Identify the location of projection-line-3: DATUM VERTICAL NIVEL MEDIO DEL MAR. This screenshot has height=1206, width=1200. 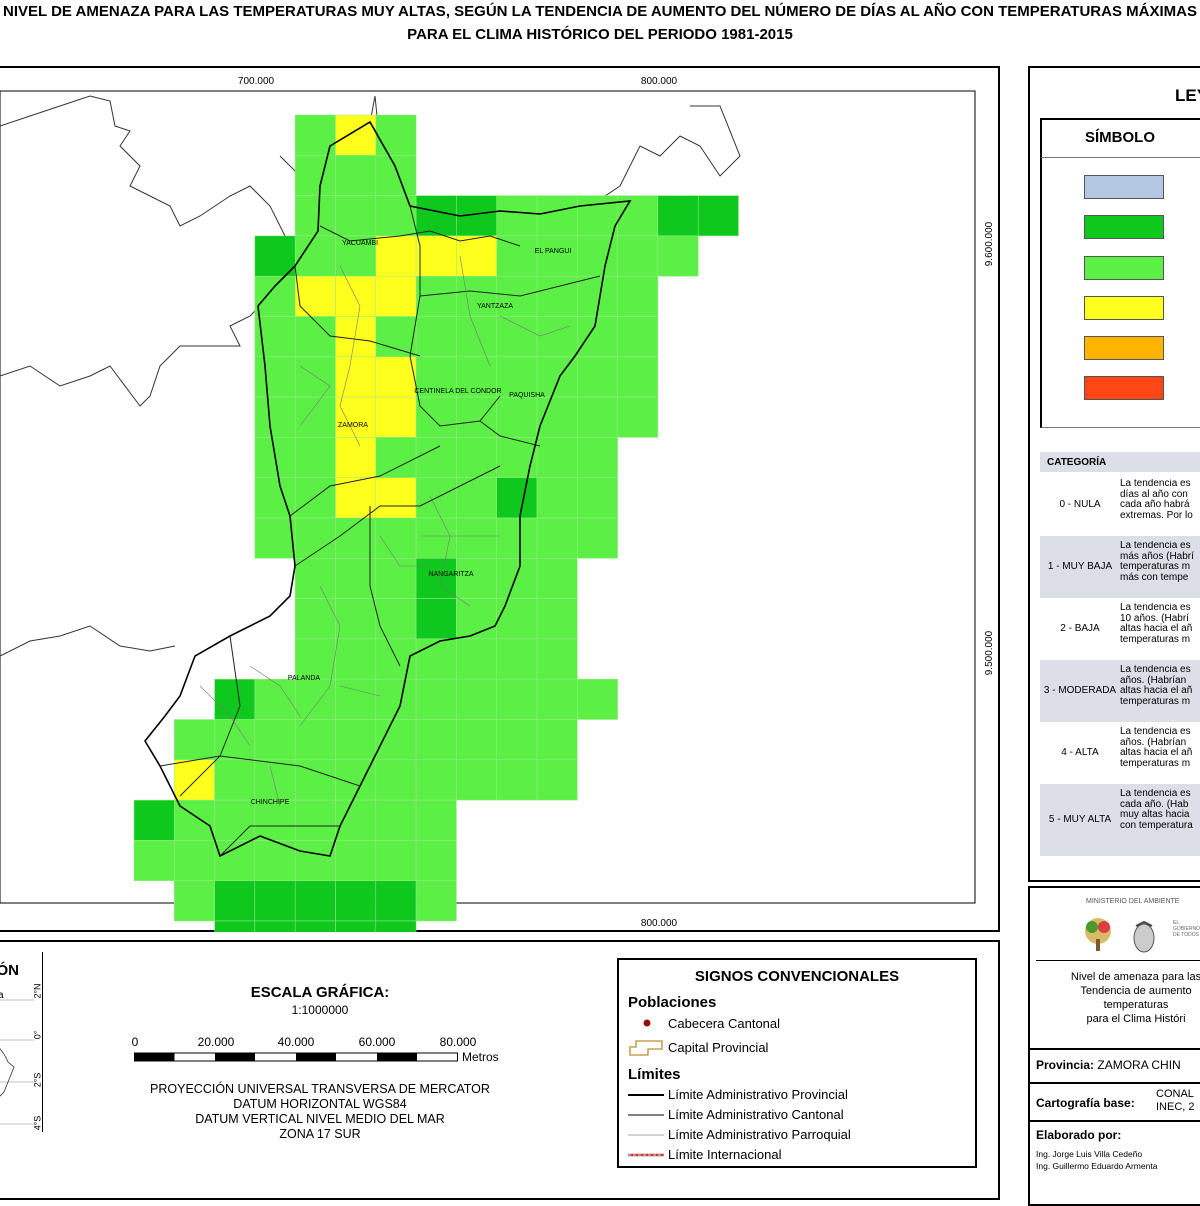
(320, 1119).